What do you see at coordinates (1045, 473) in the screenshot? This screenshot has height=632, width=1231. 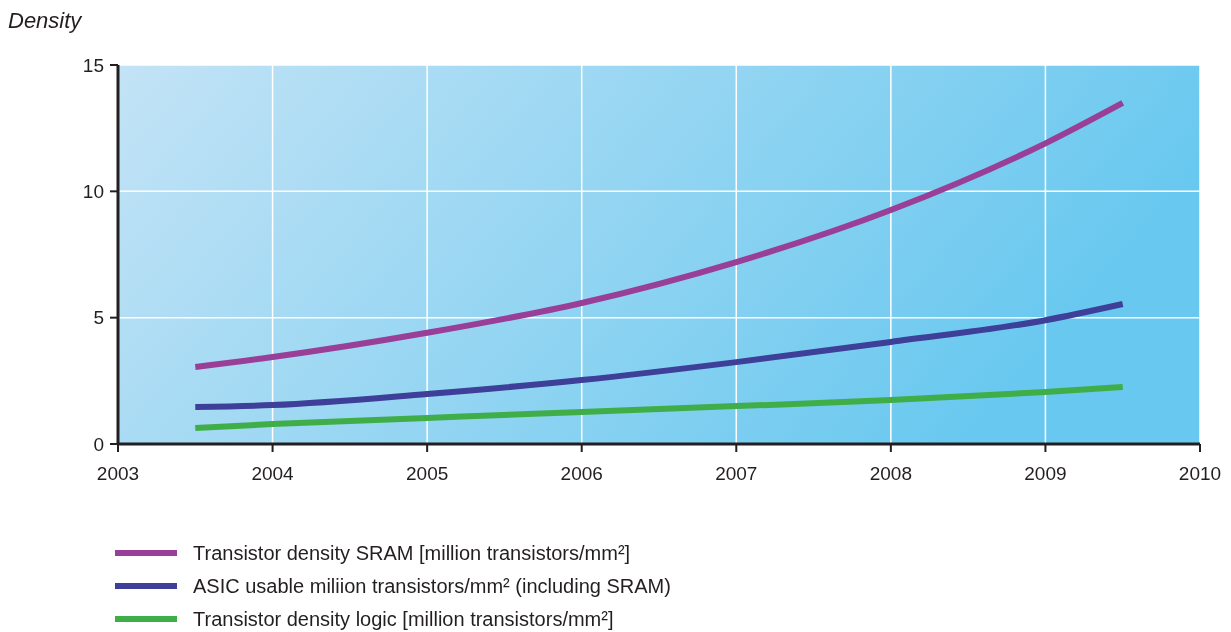 I see `x-tick-label: 2009` at bounding box center [1045, 473].